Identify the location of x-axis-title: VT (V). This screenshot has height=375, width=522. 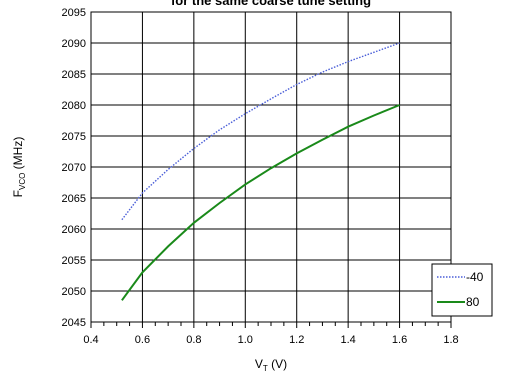
(271, 365).